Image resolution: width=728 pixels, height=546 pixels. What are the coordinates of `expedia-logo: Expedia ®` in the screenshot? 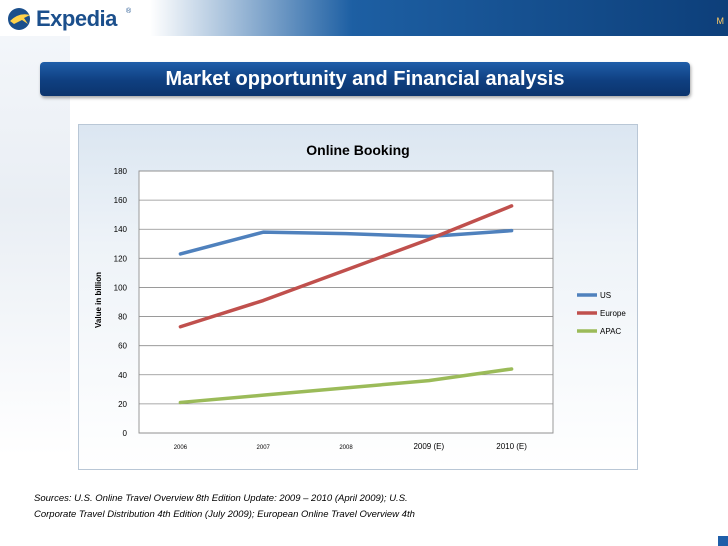 It's located at (71, 19).